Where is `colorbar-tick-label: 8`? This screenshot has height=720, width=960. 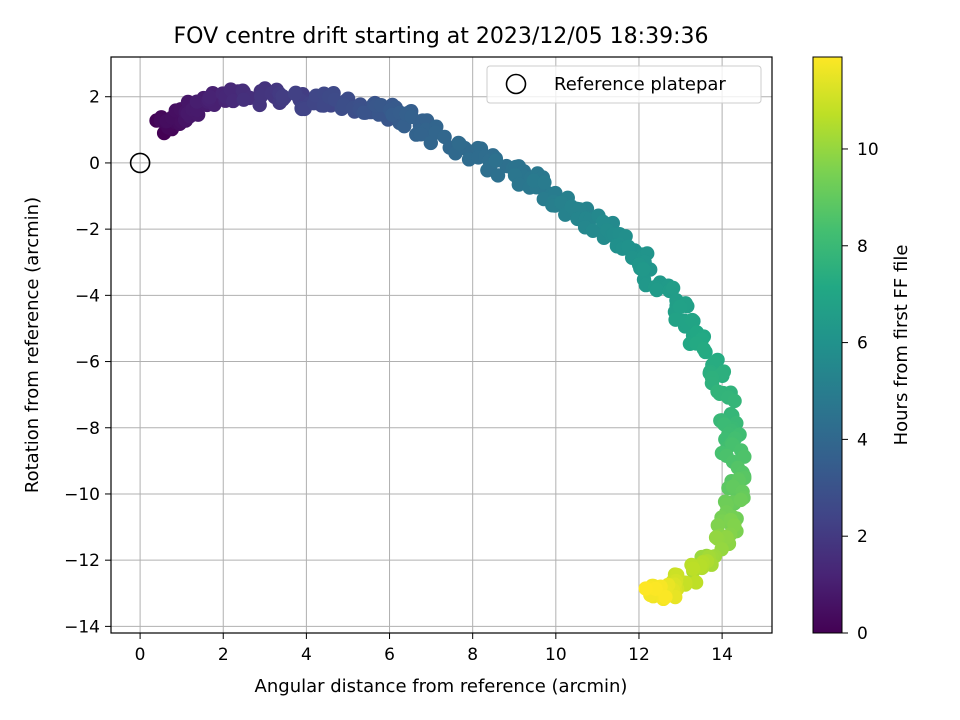 colorbar-tick-label: 8 is located at coordinates (862, 247).